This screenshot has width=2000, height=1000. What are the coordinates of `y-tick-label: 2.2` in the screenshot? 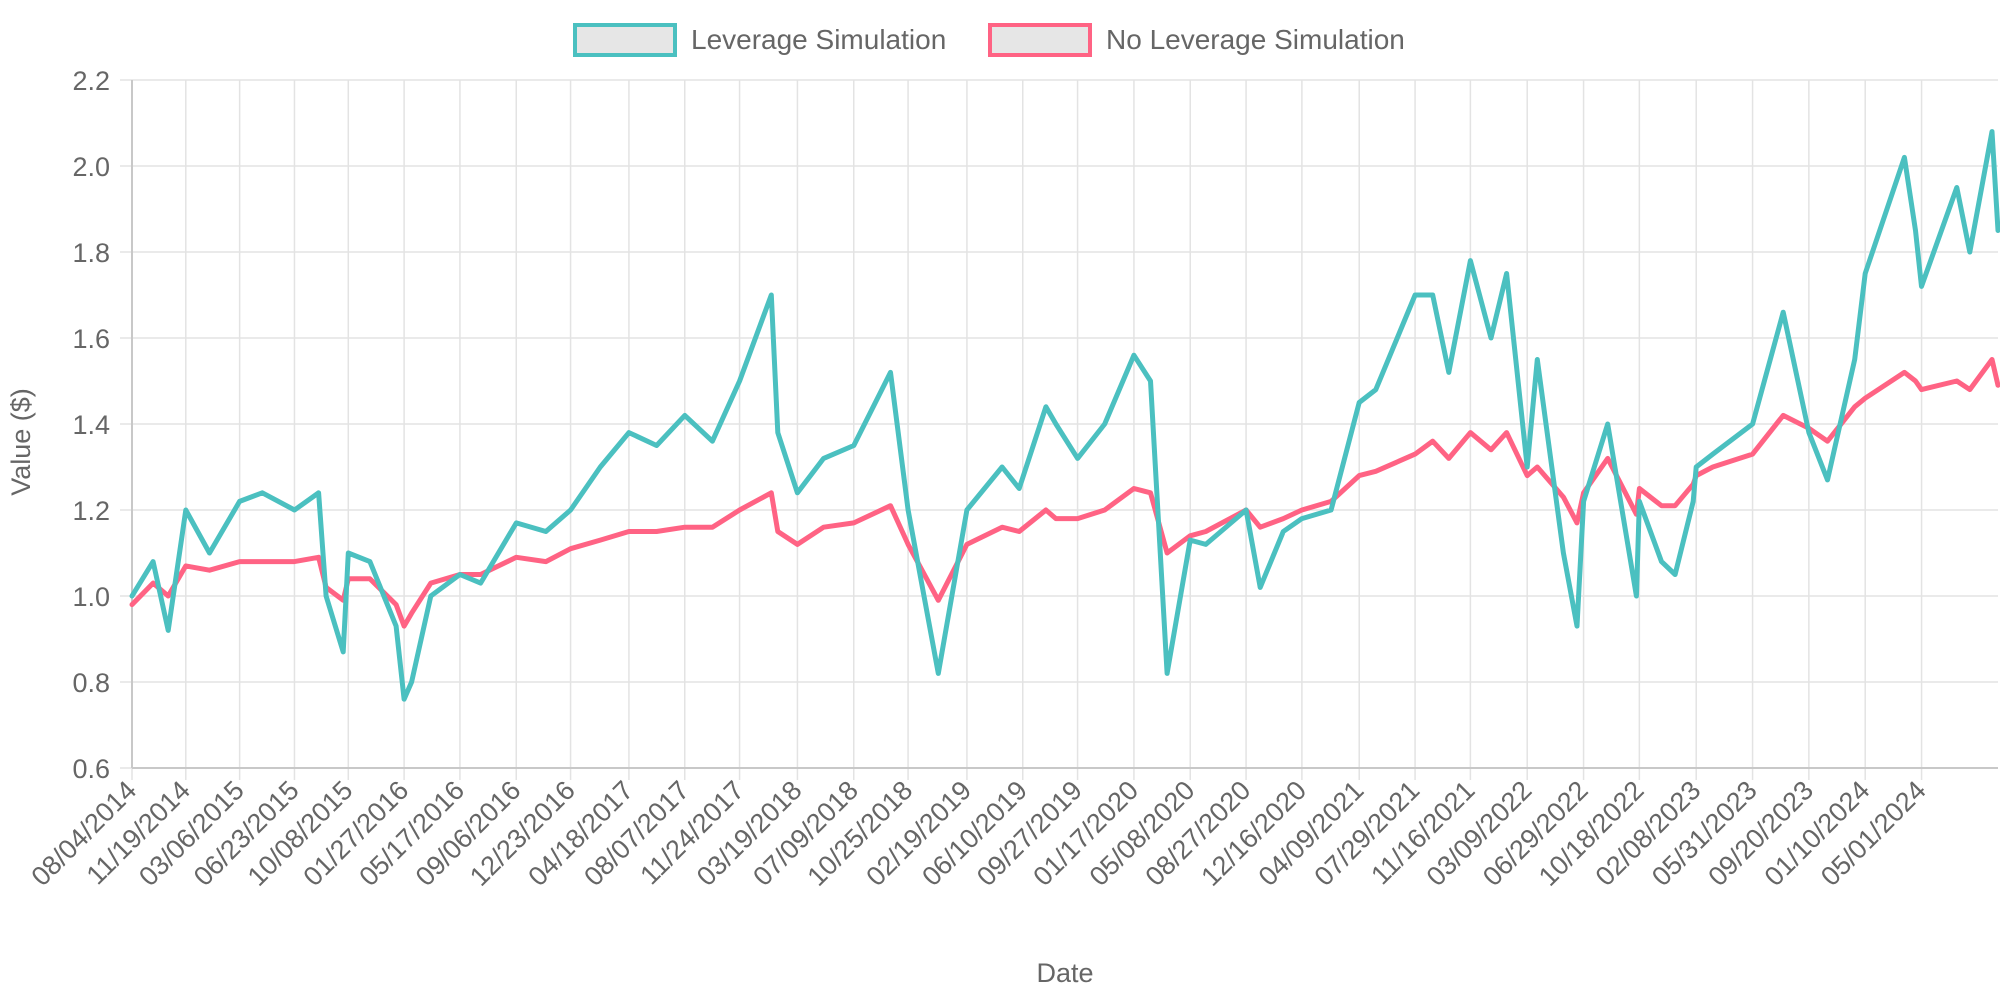 It's located at (91, 81).